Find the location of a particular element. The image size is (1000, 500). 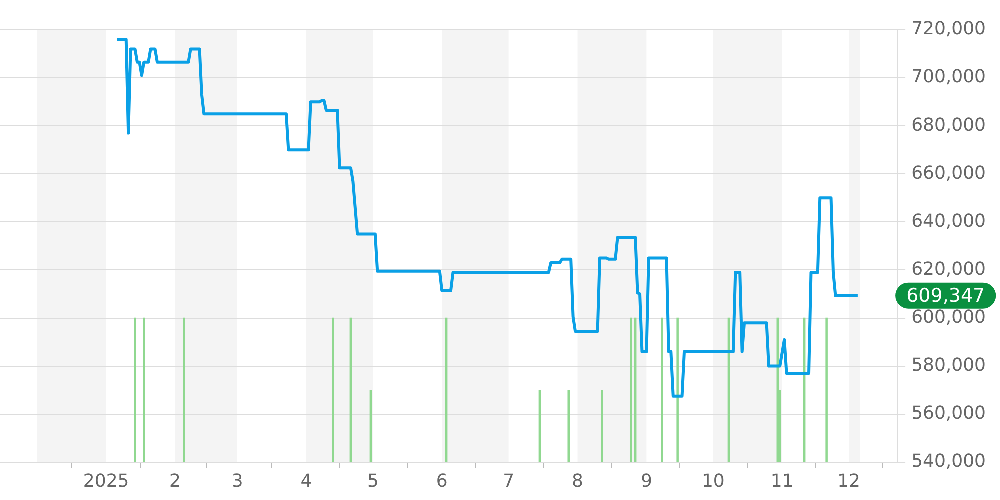

y-tick-label: 540,000 is located at coordinates (949, 461).